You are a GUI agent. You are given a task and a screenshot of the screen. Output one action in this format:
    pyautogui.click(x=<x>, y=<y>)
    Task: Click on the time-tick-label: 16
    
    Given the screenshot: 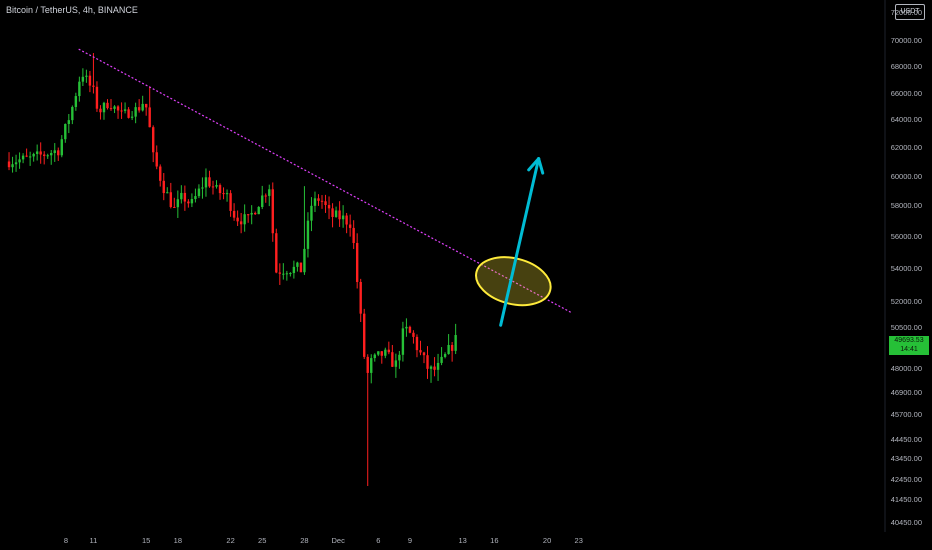 What is the action you would take?
    pyautogui.click(x=494, y=540)
    